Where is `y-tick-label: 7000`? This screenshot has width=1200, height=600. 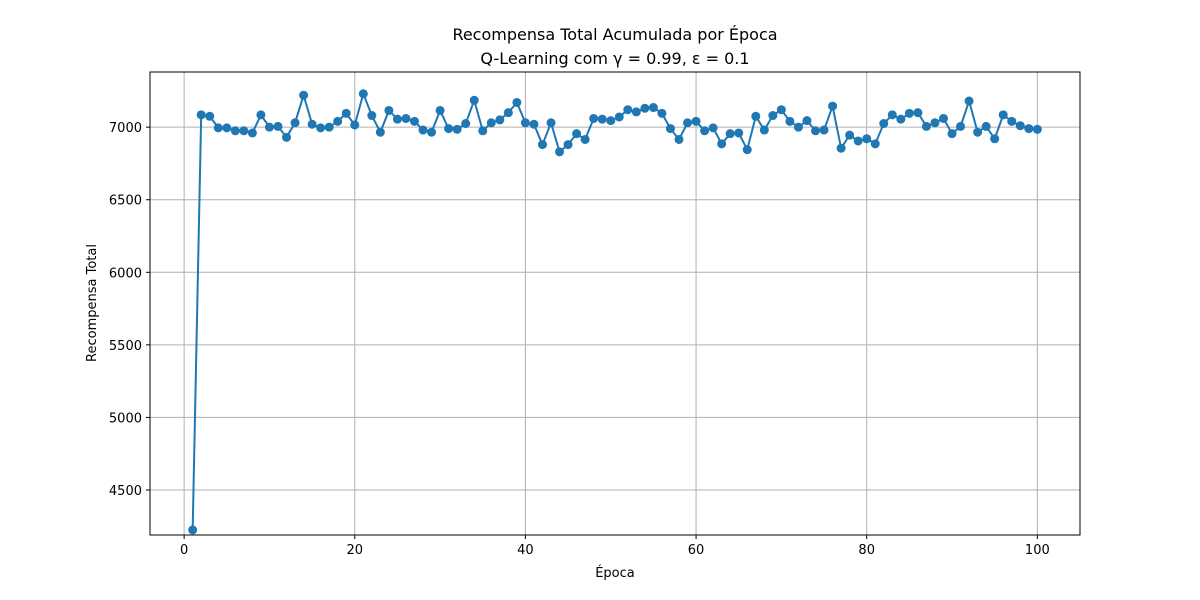
y-tick-label: 7000 is located at coordinates (125, 128).